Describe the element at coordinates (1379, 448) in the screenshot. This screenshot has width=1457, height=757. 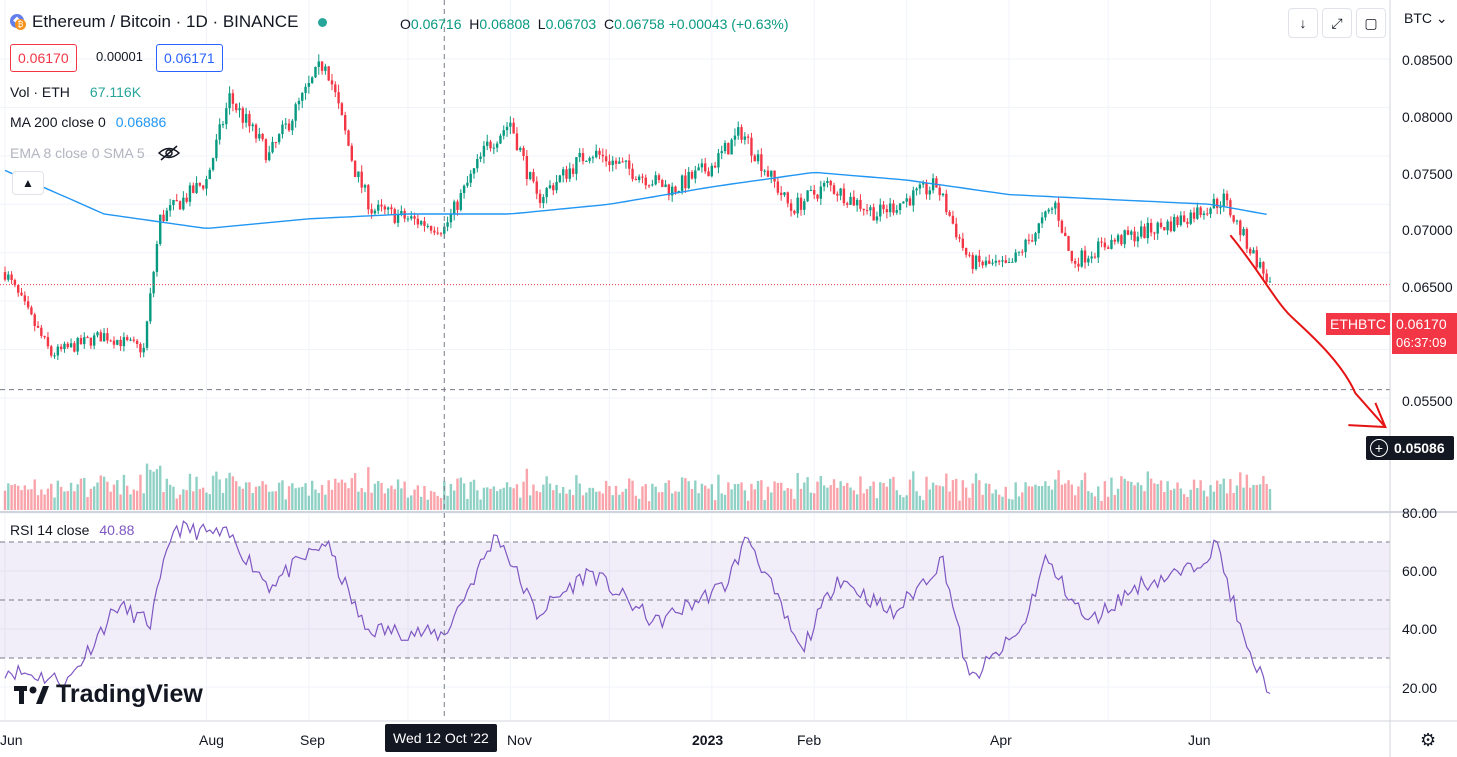
I see `add-alert-icon: +` at that location.